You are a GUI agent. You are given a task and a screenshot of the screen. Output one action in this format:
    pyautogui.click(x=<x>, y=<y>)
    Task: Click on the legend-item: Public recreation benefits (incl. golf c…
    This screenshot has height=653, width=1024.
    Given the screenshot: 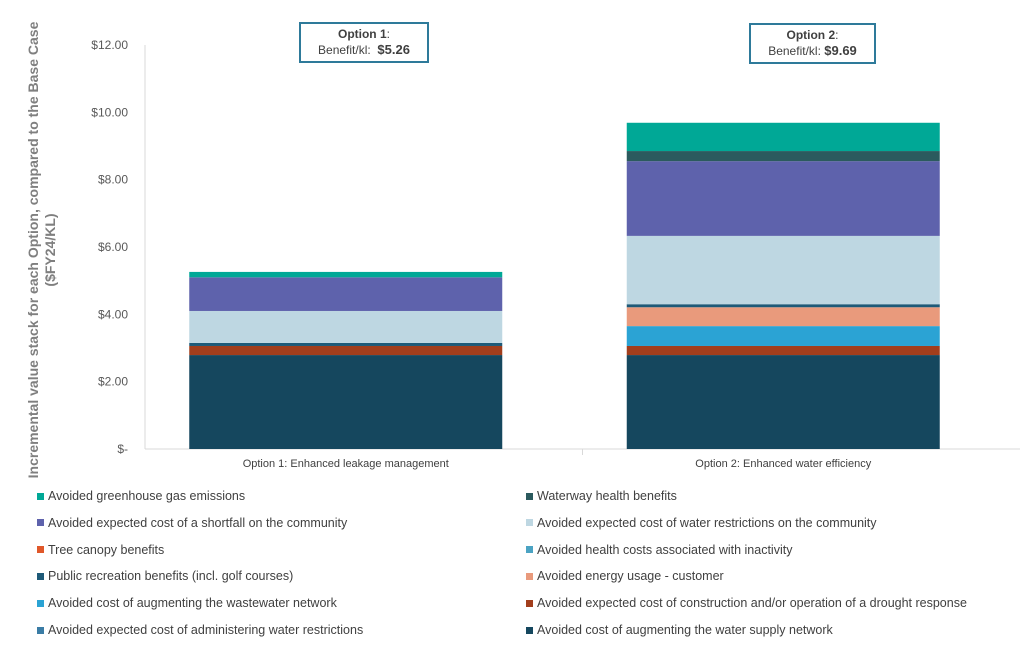 What is the action you would take?
    pyautogui.click(x=165, y=576)
    